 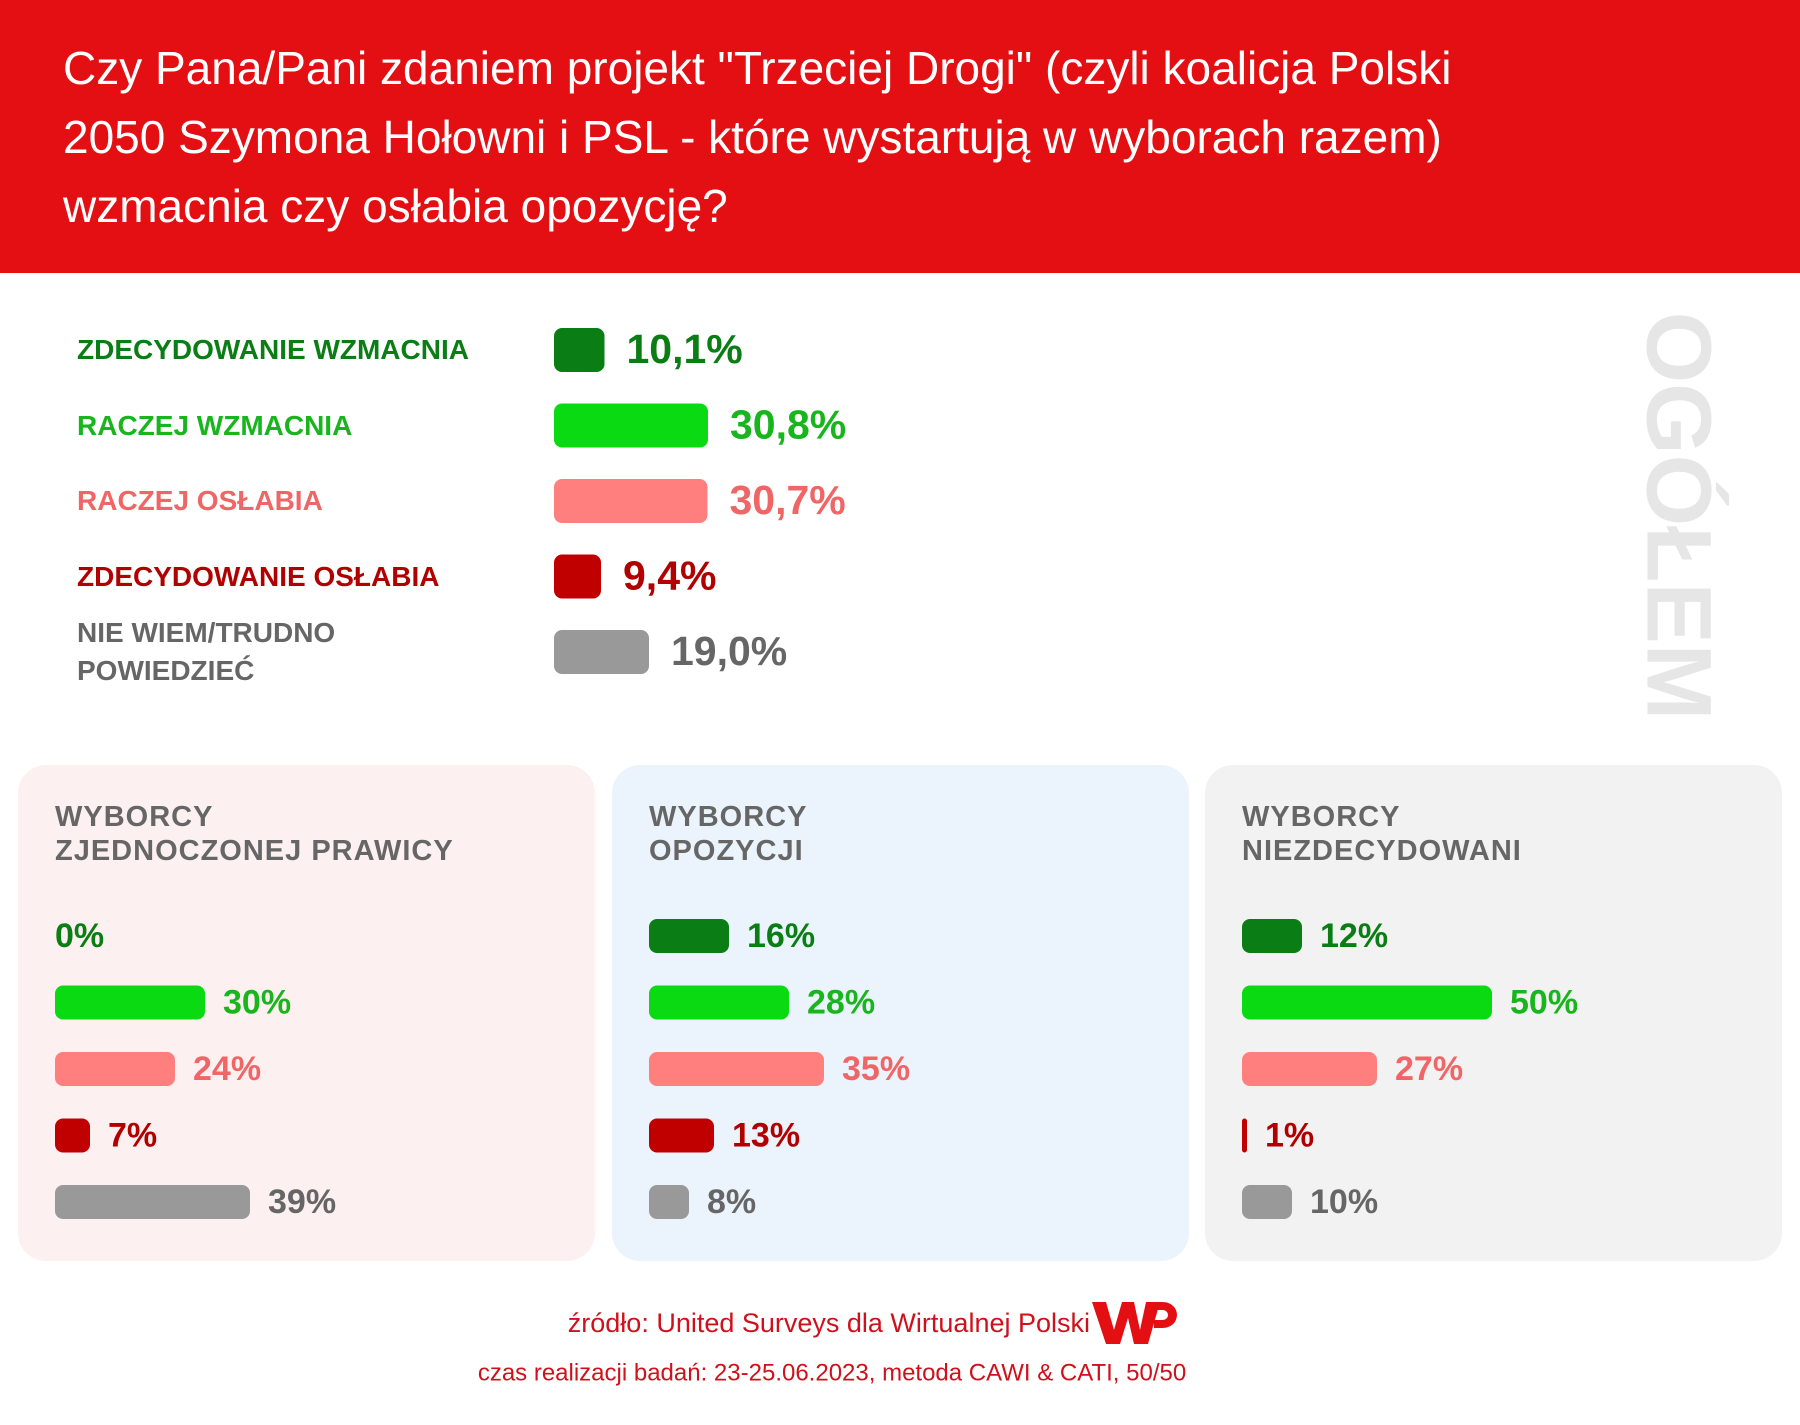 I want to click on value-label: 30,7%, so click(x=788, y=500).